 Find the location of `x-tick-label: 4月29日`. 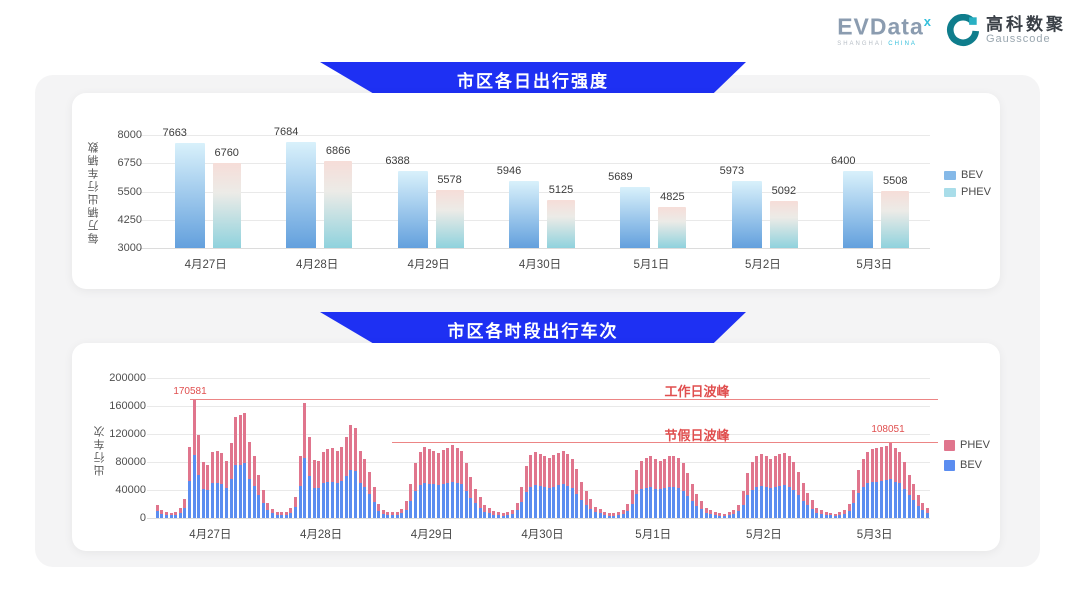

x-tick-label: 4月29日 is located at coordinates (428, 265).